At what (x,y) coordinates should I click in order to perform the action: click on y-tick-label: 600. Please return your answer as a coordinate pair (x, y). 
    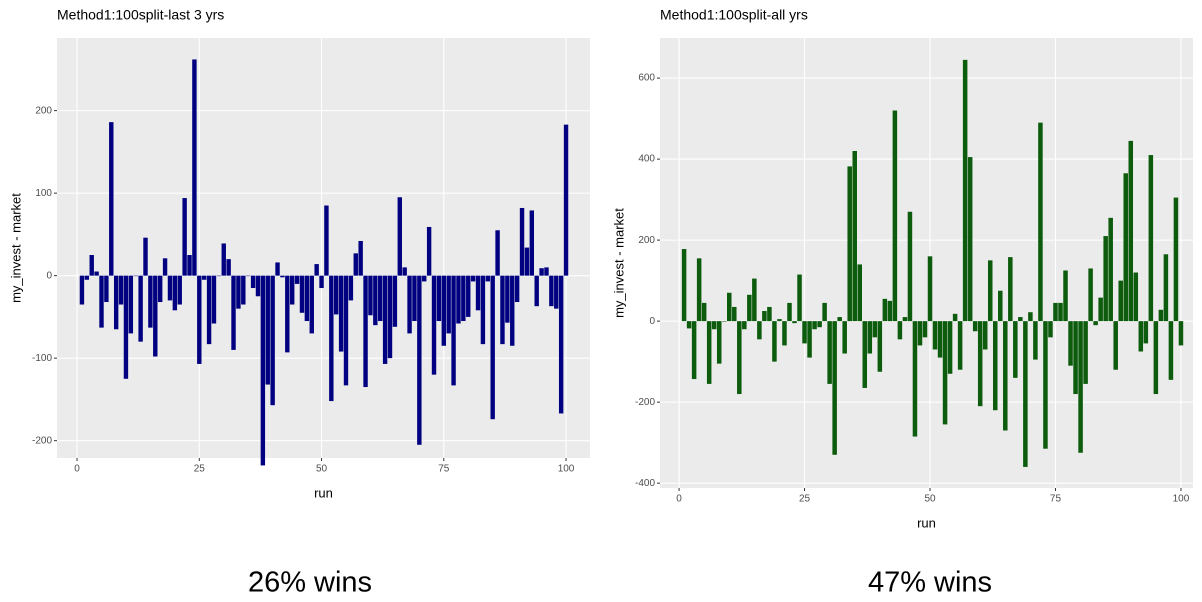
    Looking at the image, I should click on (646, 78).